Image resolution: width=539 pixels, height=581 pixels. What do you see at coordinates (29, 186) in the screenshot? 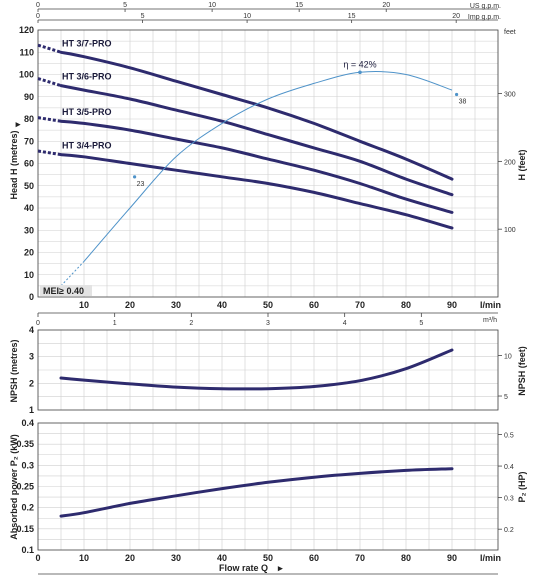
I see `head-ytick-label: 50` at bounding box center [29, 186].